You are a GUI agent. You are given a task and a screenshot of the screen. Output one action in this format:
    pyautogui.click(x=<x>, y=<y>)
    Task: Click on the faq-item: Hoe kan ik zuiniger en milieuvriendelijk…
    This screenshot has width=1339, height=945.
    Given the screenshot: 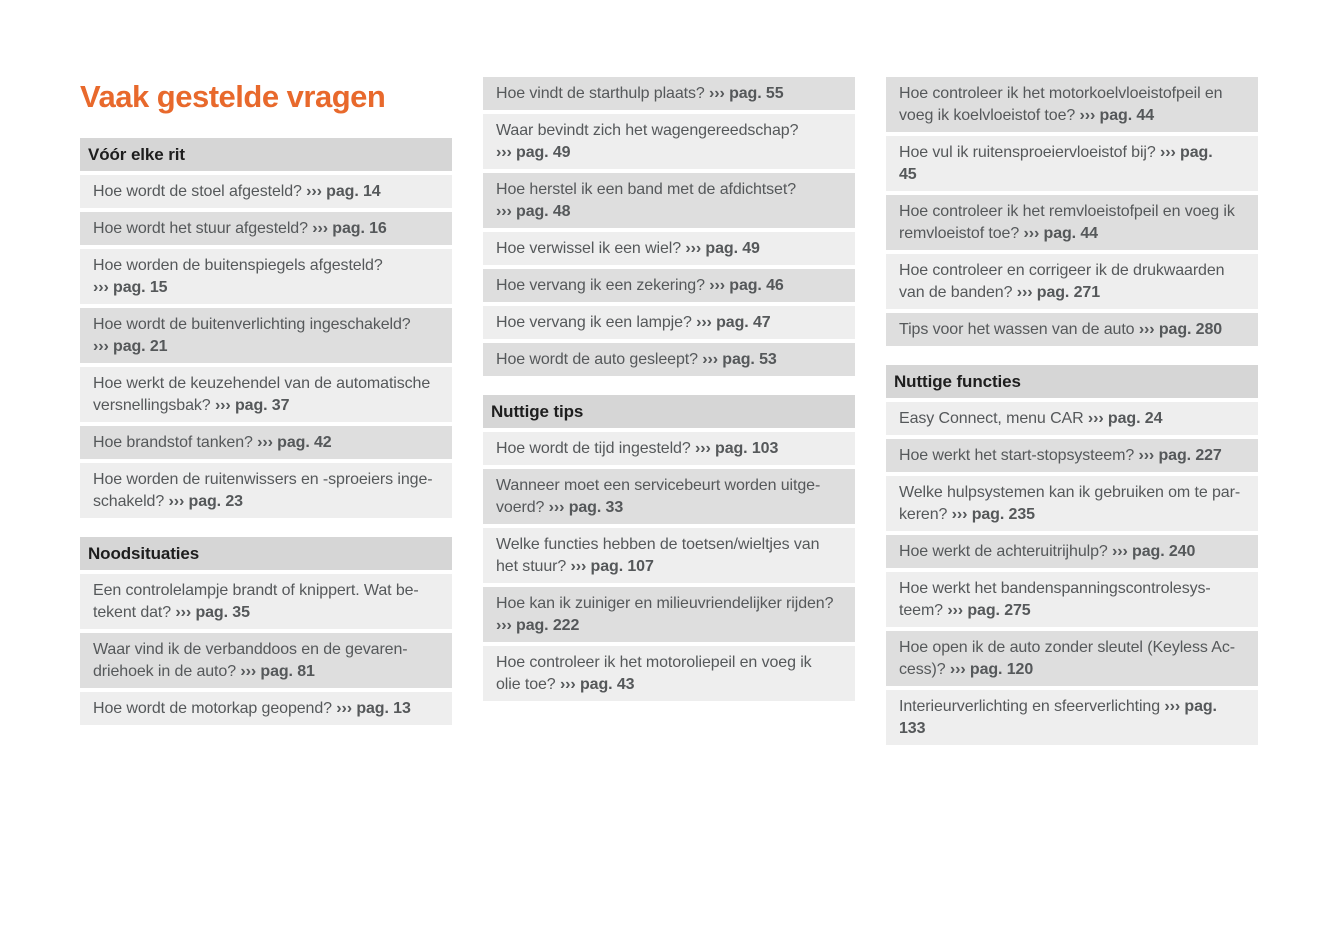 What is the action you would take?
    pyautogui.click(x=669, y=614)
    